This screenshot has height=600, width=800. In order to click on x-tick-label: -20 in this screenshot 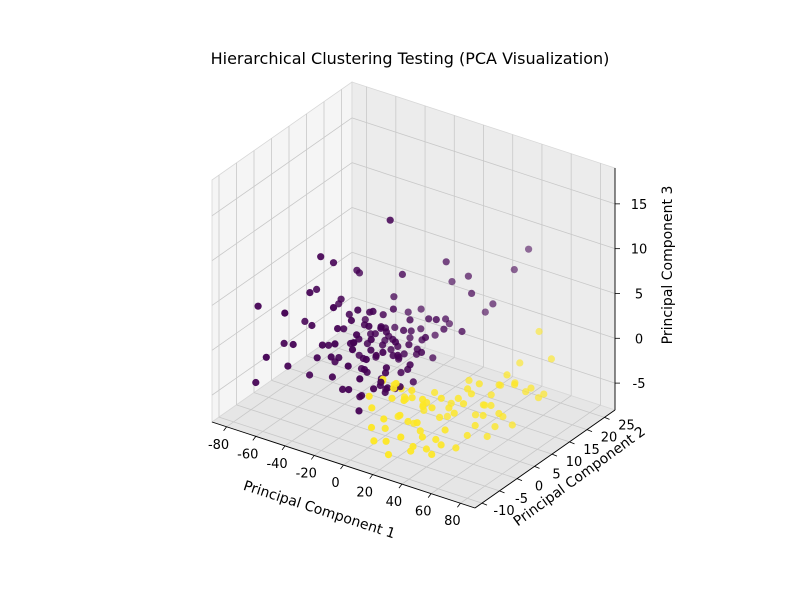, I will do `click(306, 473)`.